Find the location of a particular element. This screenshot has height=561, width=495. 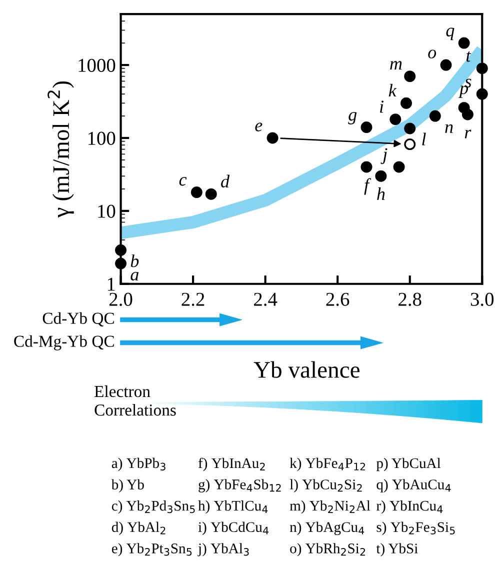

text: p) YbCuAl is located at coordinates (408, 465).